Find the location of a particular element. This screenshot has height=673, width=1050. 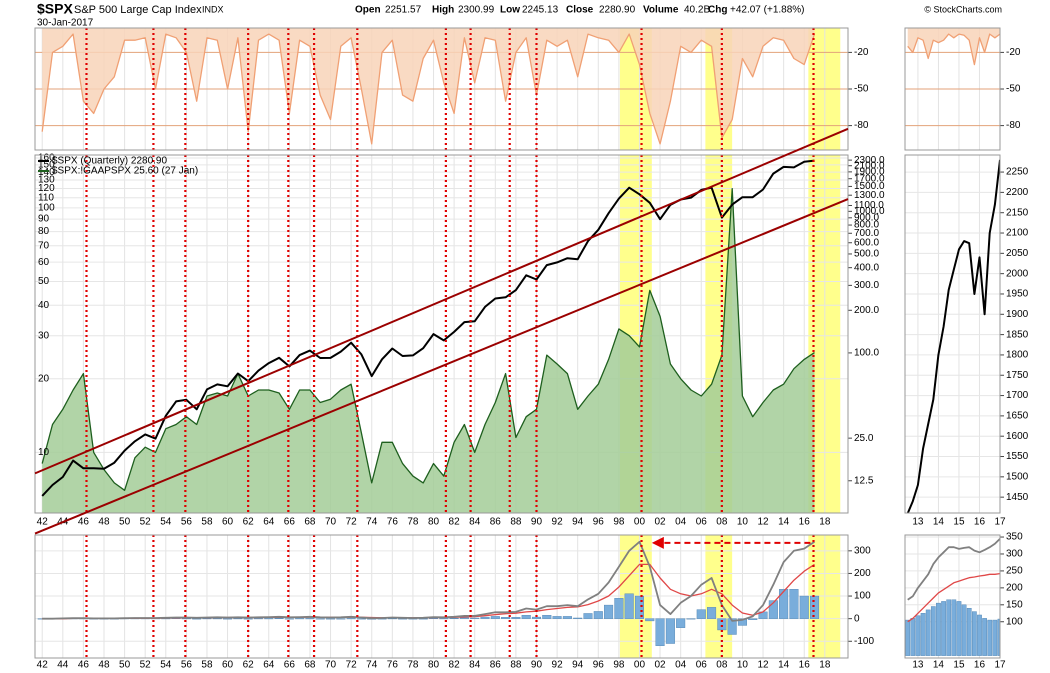

x-tick-label: 94 is located at coordinates (578, 665).